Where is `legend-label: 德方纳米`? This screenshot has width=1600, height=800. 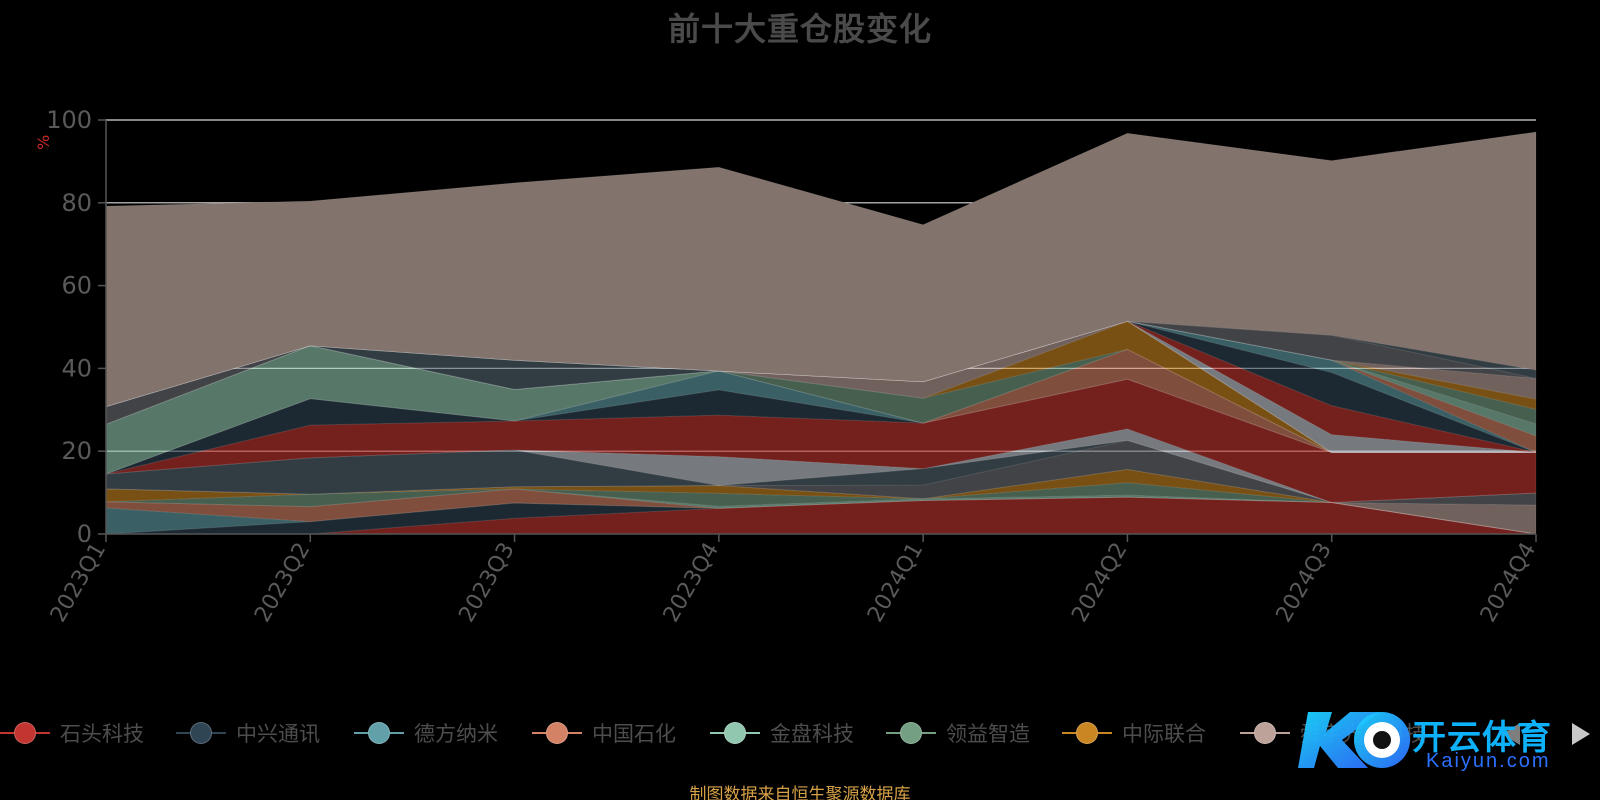 legend-label: 德方纳米 is located at coordinates (456, 734).